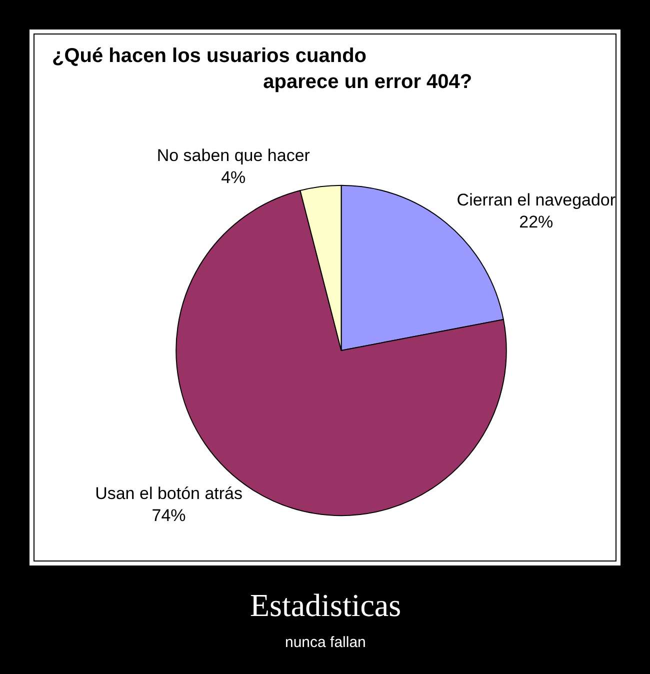 The image size is (650, 674). What do you see at coordinates (325, 642) in the screenshot?
I see `text: nunca fallan` at bounding box center [325, 642].